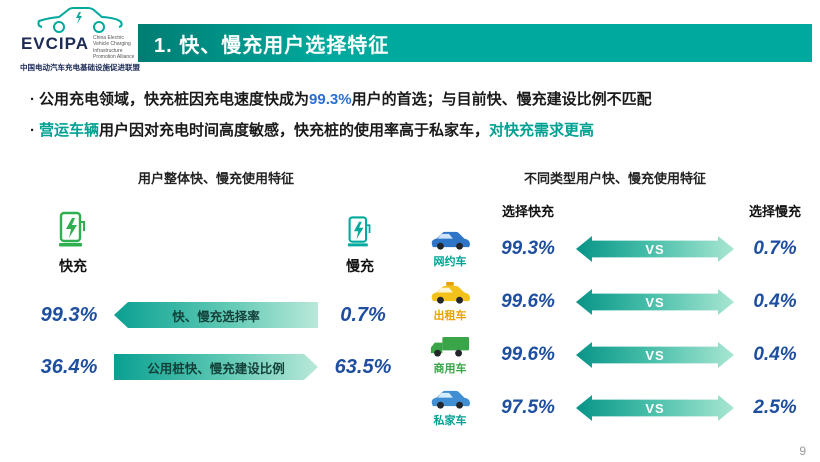 This screenshot has width=820, height=462. What do you see at coordinates (450, 261) in the screenshot?
I see `ride-hailing-label: 网约车` at bounding box center [450, 261].